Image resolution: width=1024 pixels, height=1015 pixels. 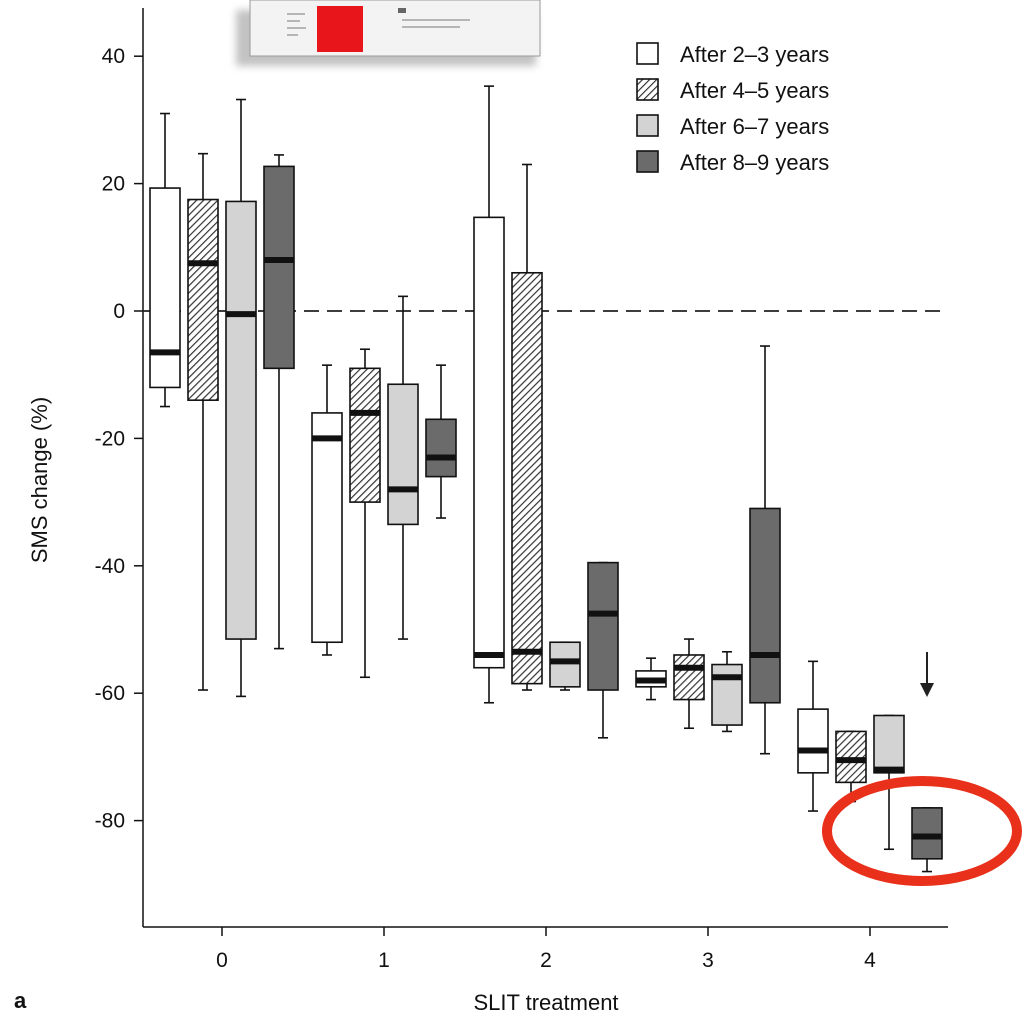 I want to click on x-tick-label: 1, so click(x=384, y=960).